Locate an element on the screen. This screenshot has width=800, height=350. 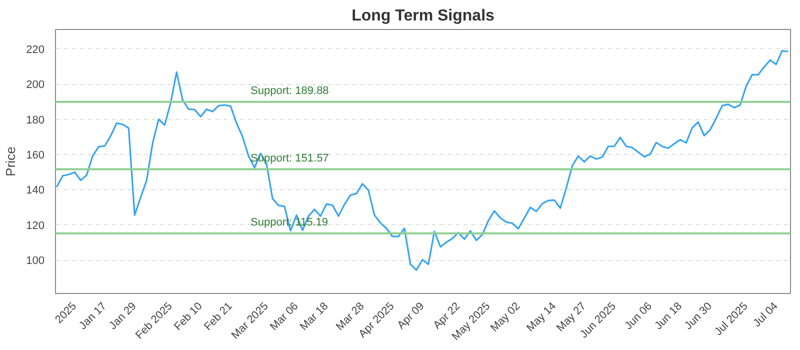
y-tick-label: 180 is located at coordinates (35, 120).